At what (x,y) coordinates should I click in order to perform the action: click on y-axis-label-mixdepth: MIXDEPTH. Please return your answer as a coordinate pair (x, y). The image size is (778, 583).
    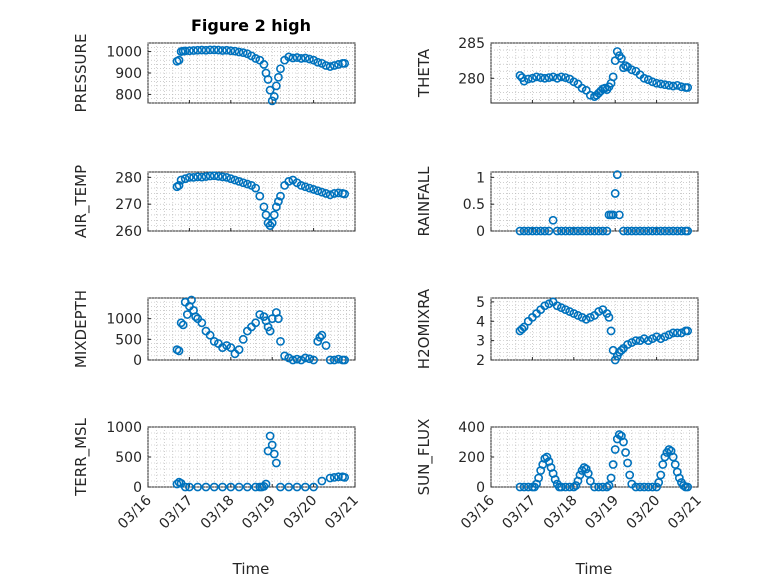
    Looking at the image, I should click on (81, 329).